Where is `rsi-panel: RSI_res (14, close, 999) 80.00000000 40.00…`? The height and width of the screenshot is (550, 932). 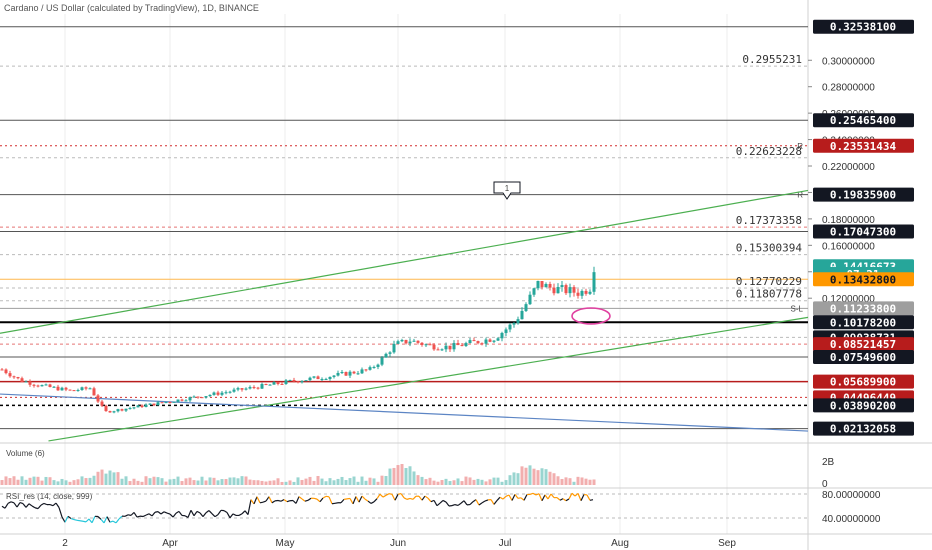
rsi-panel: RSI_res (14, close, 999) 80.00000000 40.00… is located at coordinates (440, 507).